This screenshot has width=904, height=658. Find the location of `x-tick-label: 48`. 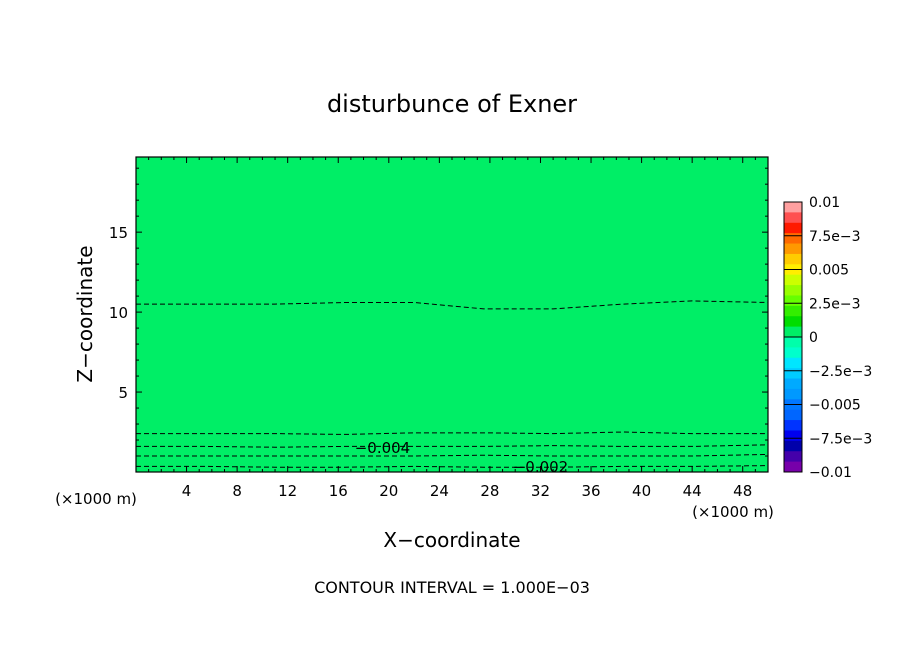

x-tick-label: 48 is located at coordinates (742, 491).